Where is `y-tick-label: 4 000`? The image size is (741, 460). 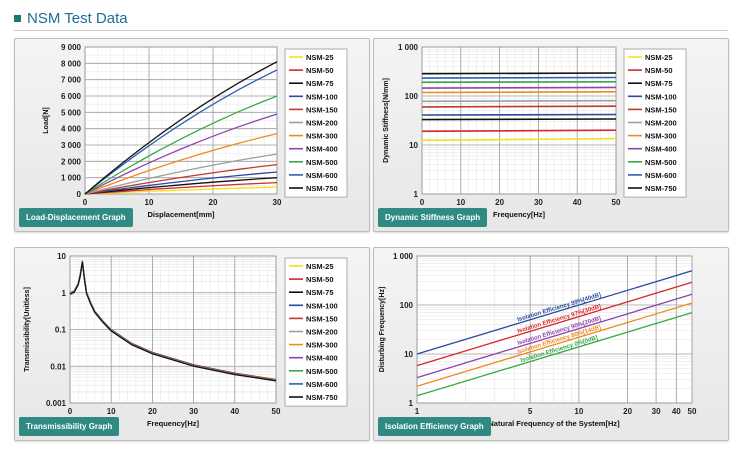
y-tick-label: 4 000 is located at coordinates (71, 129).